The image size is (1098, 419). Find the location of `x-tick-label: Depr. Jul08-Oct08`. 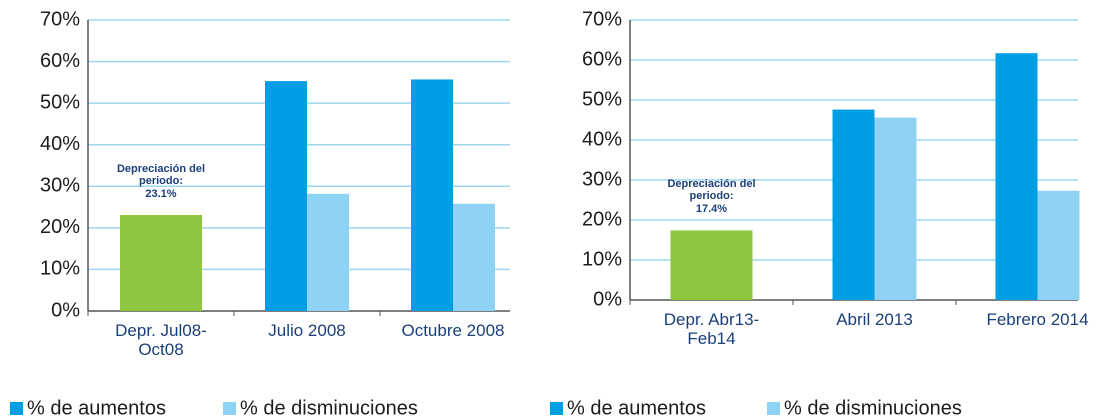

x-tick-label: Depr. Jul08-Oct08 is located at coordinates (161, 340).